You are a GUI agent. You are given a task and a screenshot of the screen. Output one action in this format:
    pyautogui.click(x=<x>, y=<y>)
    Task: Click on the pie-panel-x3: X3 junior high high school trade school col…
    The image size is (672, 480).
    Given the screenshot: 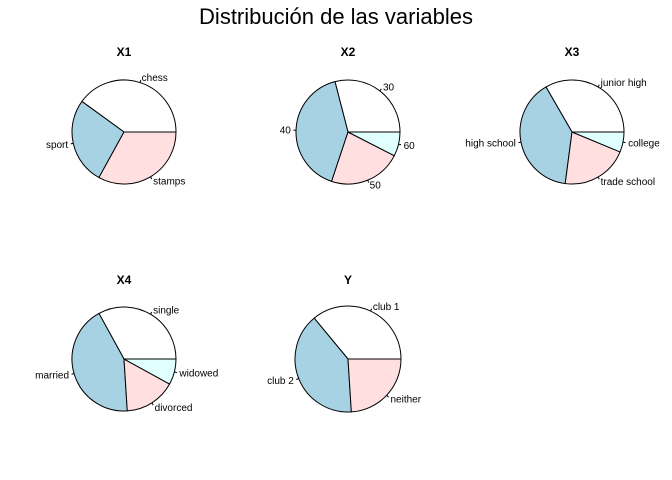 What is the action you would take?
    pyautogui.click(x=562, y=116)
    